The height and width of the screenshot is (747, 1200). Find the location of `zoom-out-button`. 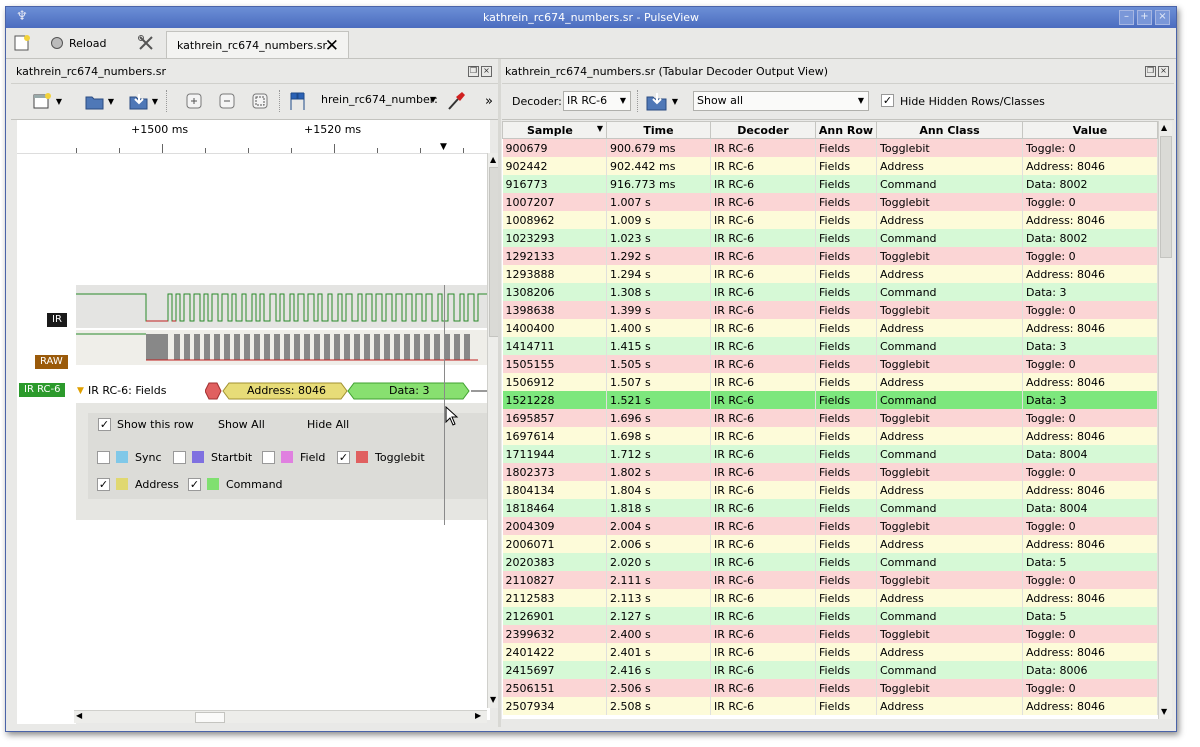

zoom-out-button is located at coordinates (227, 101).